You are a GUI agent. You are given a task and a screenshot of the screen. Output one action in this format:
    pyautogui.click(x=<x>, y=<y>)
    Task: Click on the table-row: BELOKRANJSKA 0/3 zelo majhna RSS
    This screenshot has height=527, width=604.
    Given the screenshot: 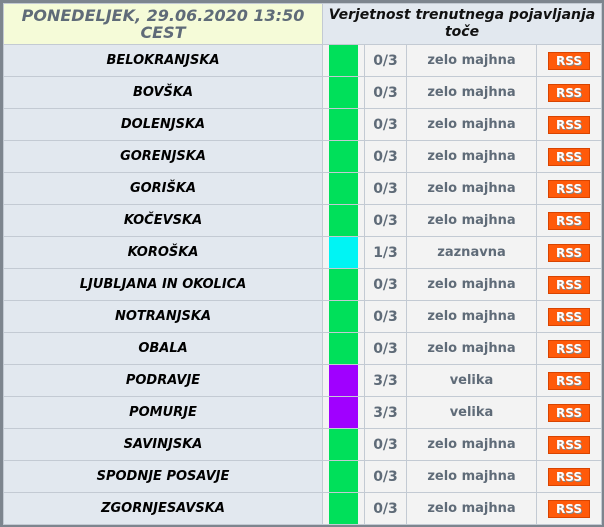 What is the action you would take?
    pyautogui.click(x=303, y=60)
    